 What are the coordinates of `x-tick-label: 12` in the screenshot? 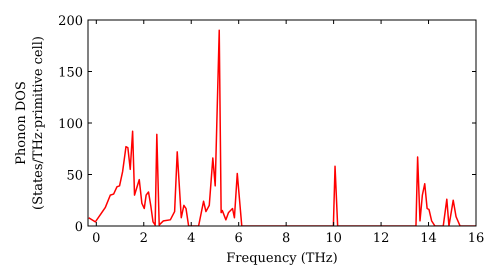 It's located at (381, 238).